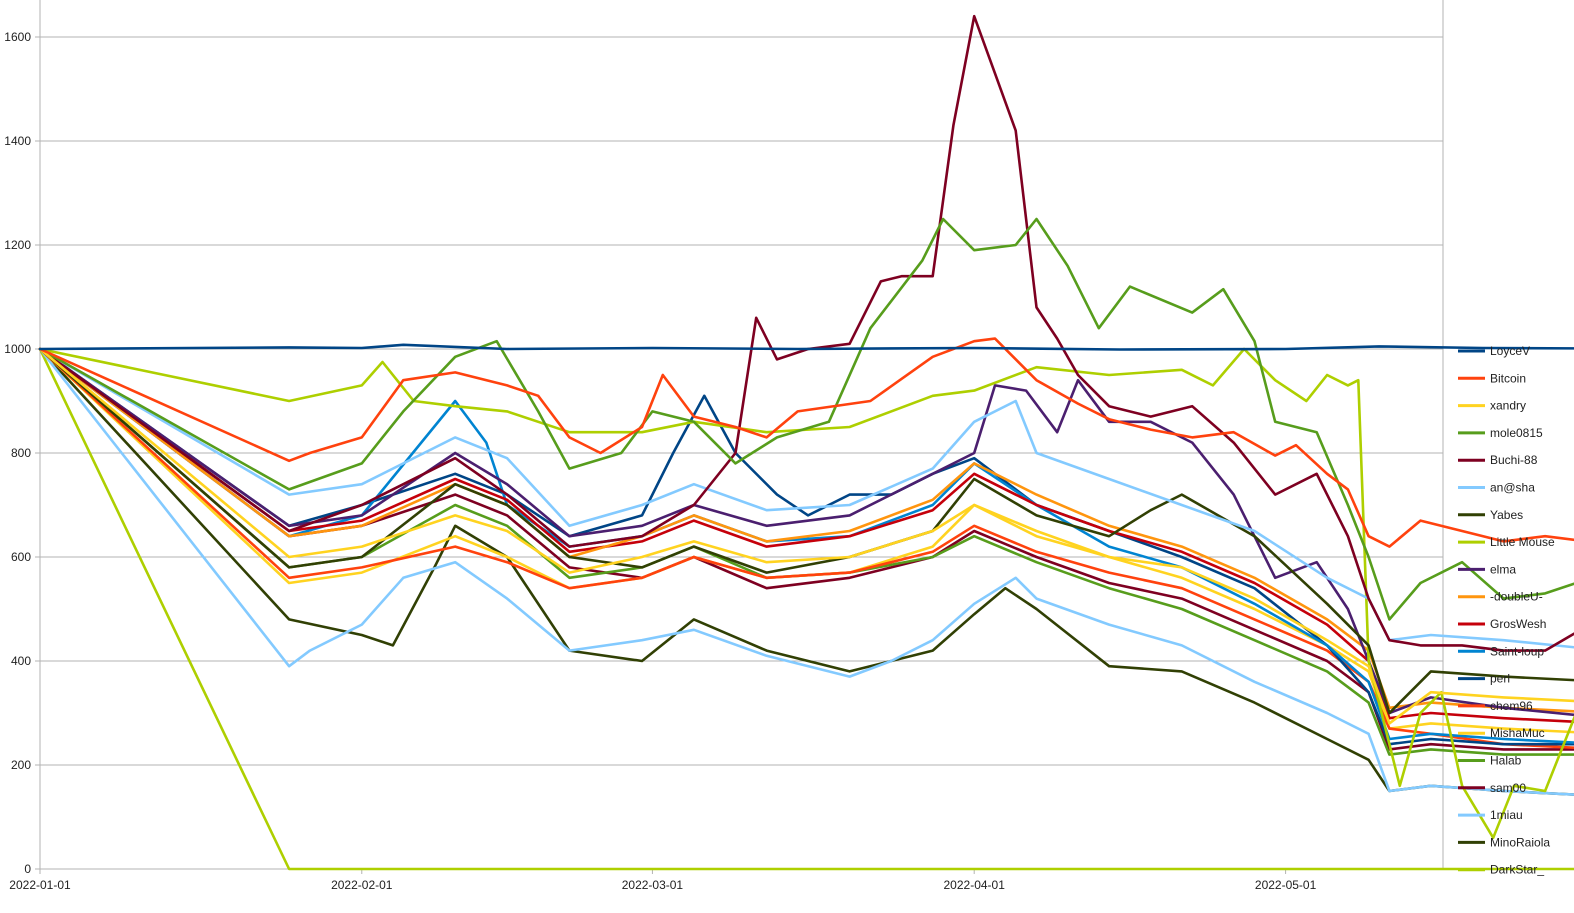 This screenshot has height=913, width=1574. I want to click on legend-label: MishaMuc, so click(1517, 733).